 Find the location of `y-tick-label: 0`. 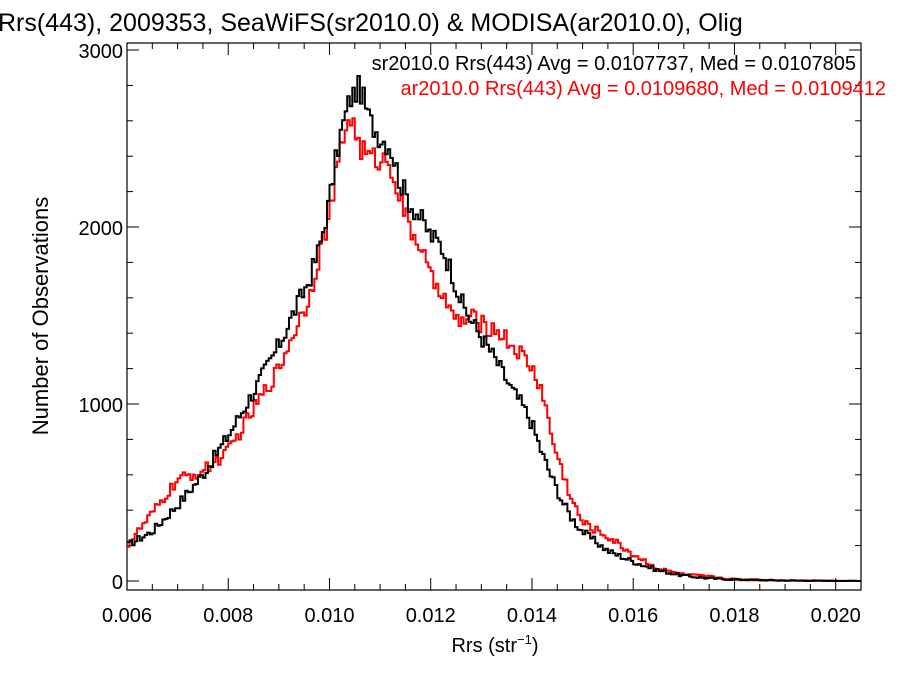

y-tick-label: 0 is located at coordinates (117, 583).